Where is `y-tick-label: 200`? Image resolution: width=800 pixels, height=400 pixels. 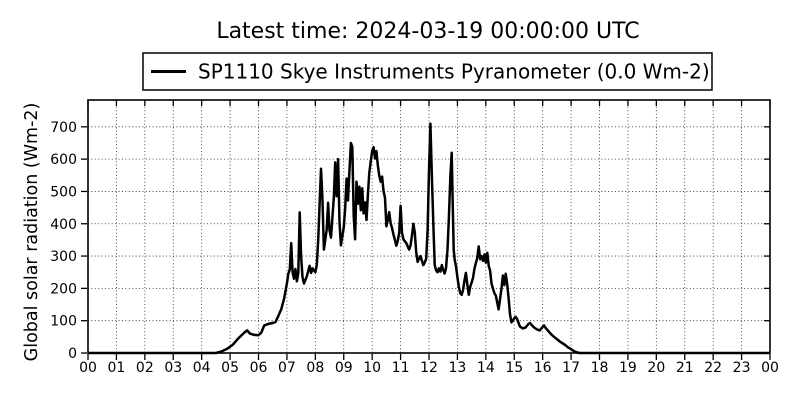 y-tick-label: 200 is located at coordinates (63, 289).